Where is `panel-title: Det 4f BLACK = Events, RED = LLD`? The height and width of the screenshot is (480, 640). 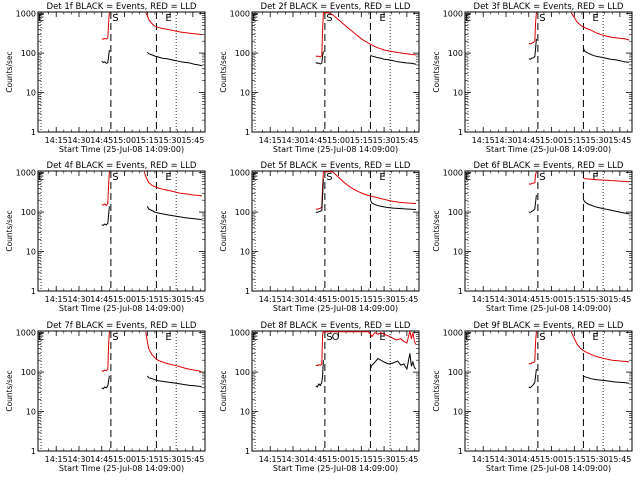
panel-title: Det 4f BLACK = Events, RED = LLD is located at coordinates (122, 166).